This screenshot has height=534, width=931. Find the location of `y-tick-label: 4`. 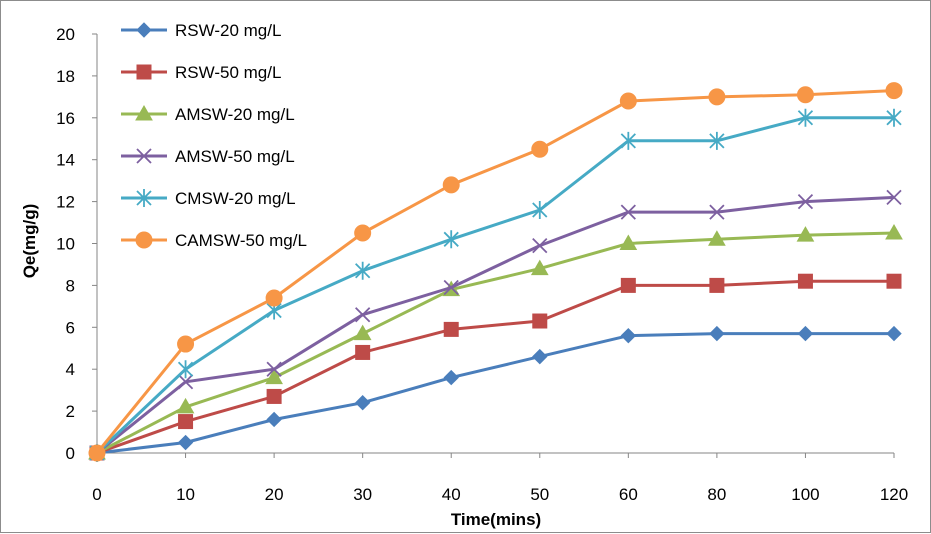

y-tick-label: 4 is located at coordinates (70, 369).